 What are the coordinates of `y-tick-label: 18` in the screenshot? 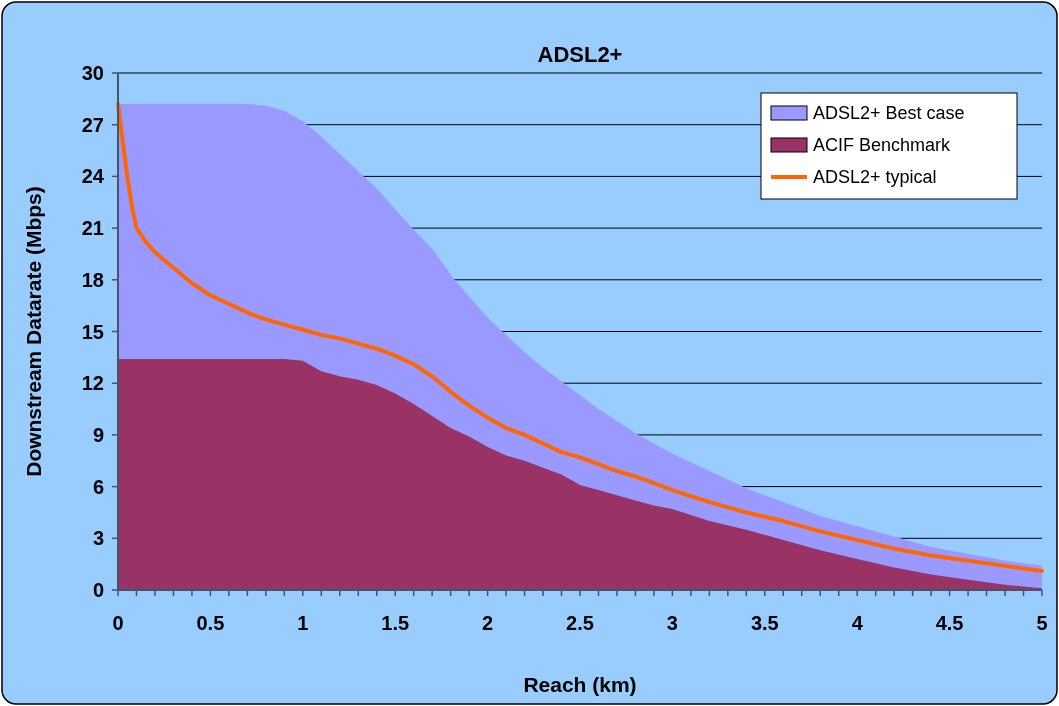 It's located at (92, 279).